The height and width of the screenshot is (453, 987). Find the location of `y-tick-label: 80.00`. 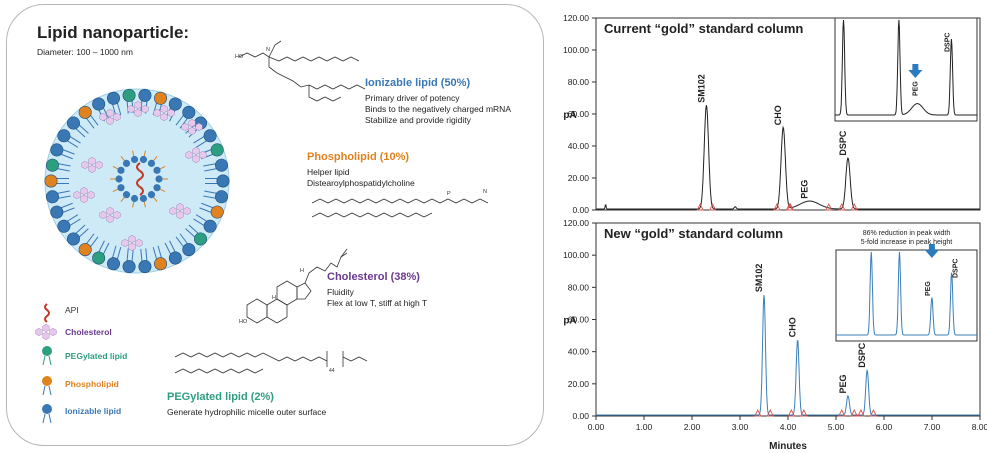

y-tick-label: 80.00 is located at coordinates (579, 287).